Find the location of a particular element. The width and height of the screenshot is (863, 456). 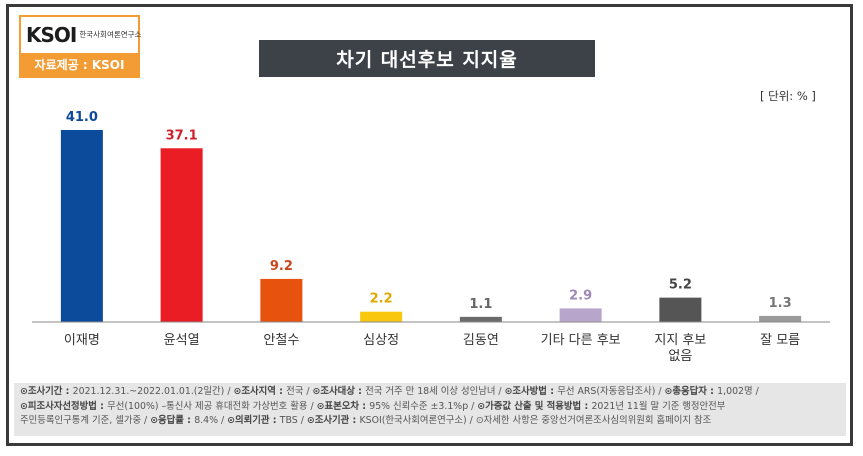

footnote-key: ⊙조사지역 : is located at coordinates (260, 391).